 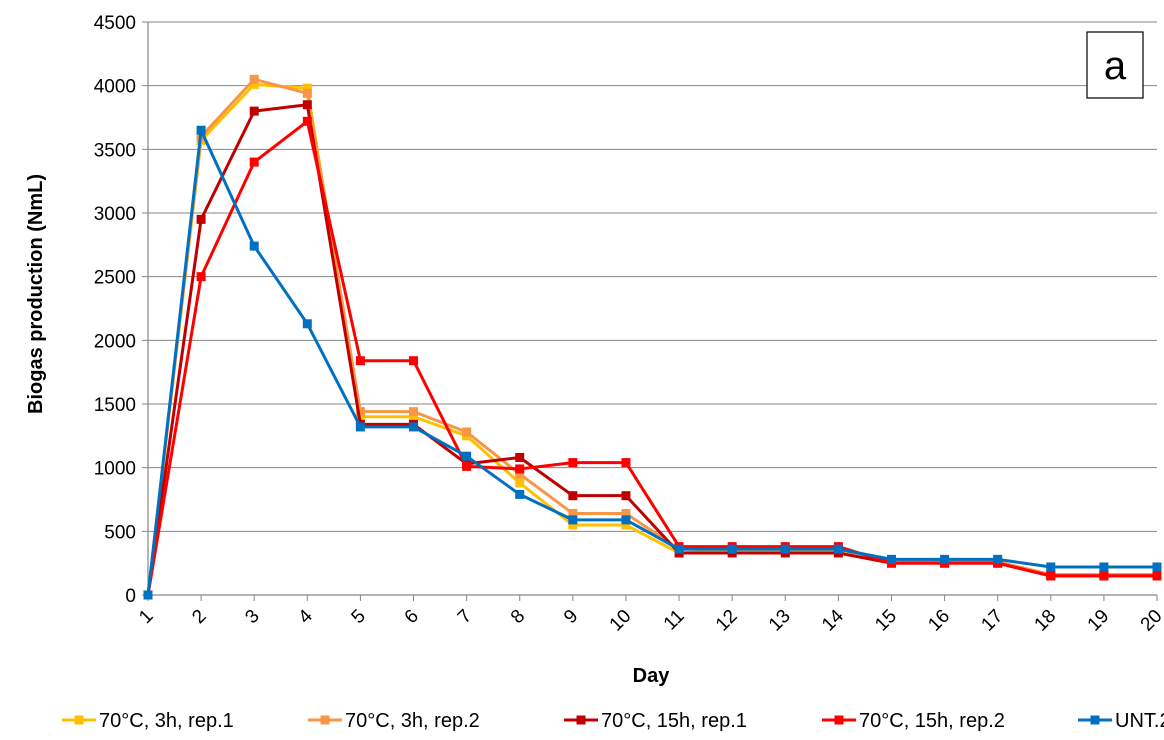 I want to click on x-tick-label: 16, so click(x=939, y=621).